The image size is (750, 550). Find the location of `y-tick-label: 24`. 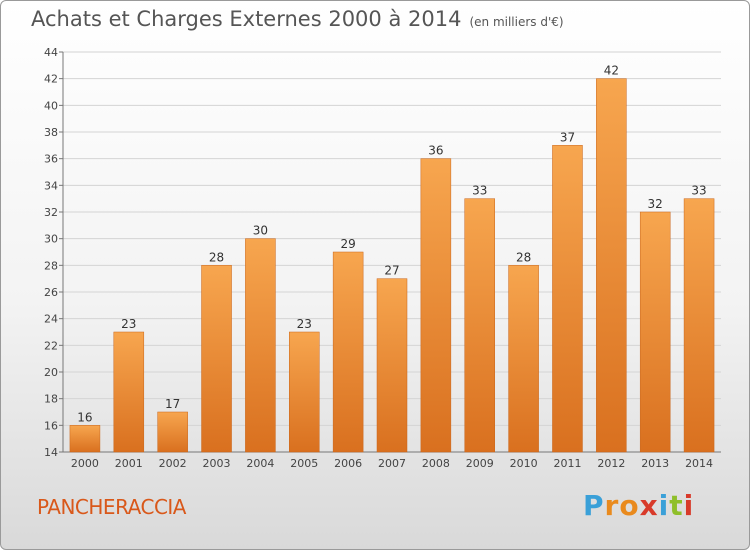

y-tick-label: 24 is located at coordinates (51, 319).